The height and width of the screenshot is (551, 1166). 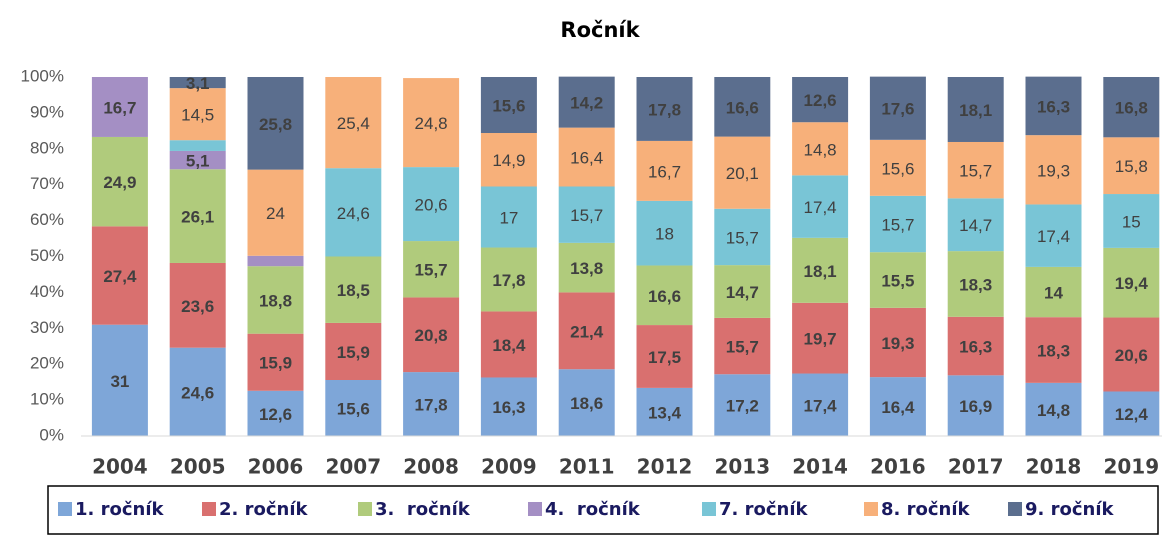 What do you see at coordinates (42, 75) in the screenshot?
I see `y-tick-label: 100%` at bounding box center [42, 75].